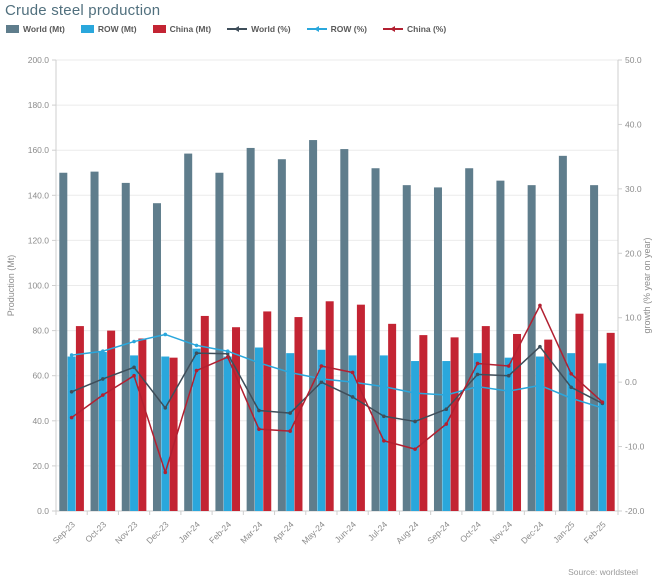 This screenshot has width=660, height=586. I want to click on right-axis-ticks: -20.0 -10.0 0.0 10.0 20.0 30.0 40.0 50.0, so click(631, 285).